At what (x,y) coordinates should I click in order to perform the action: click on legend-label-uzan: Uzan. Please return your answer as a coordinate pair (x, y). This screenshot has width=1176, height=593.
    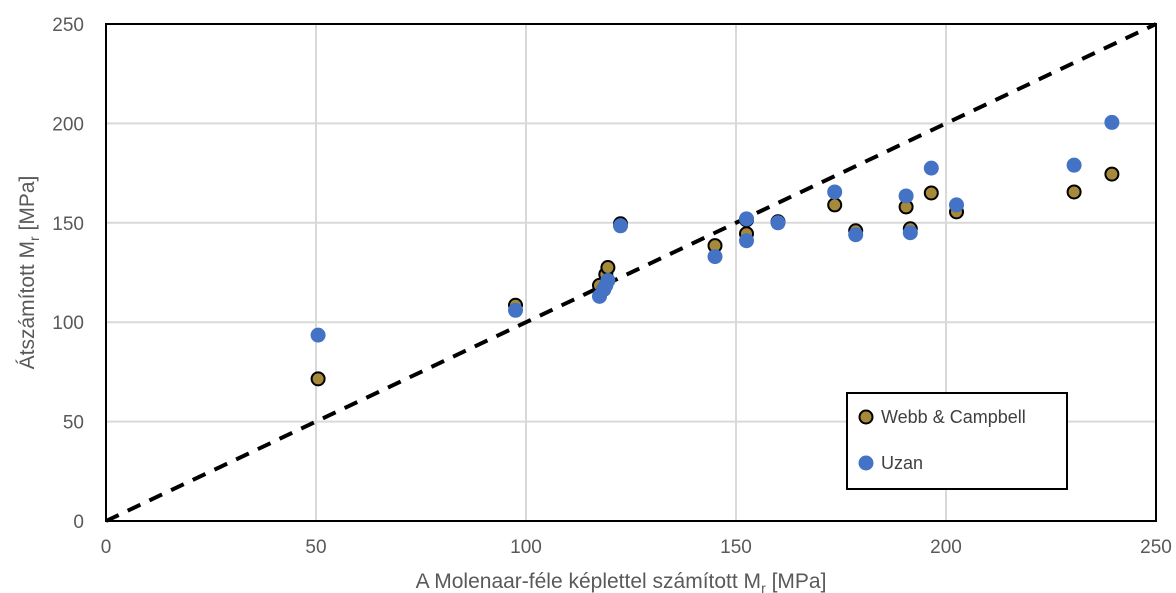
    Looking at the image, I should click on (902, 463).